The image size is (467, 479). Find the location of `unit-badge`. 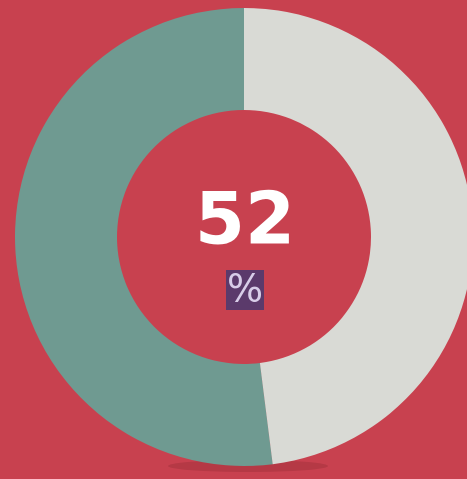

unit-badge is located at coordinates (245, 290).